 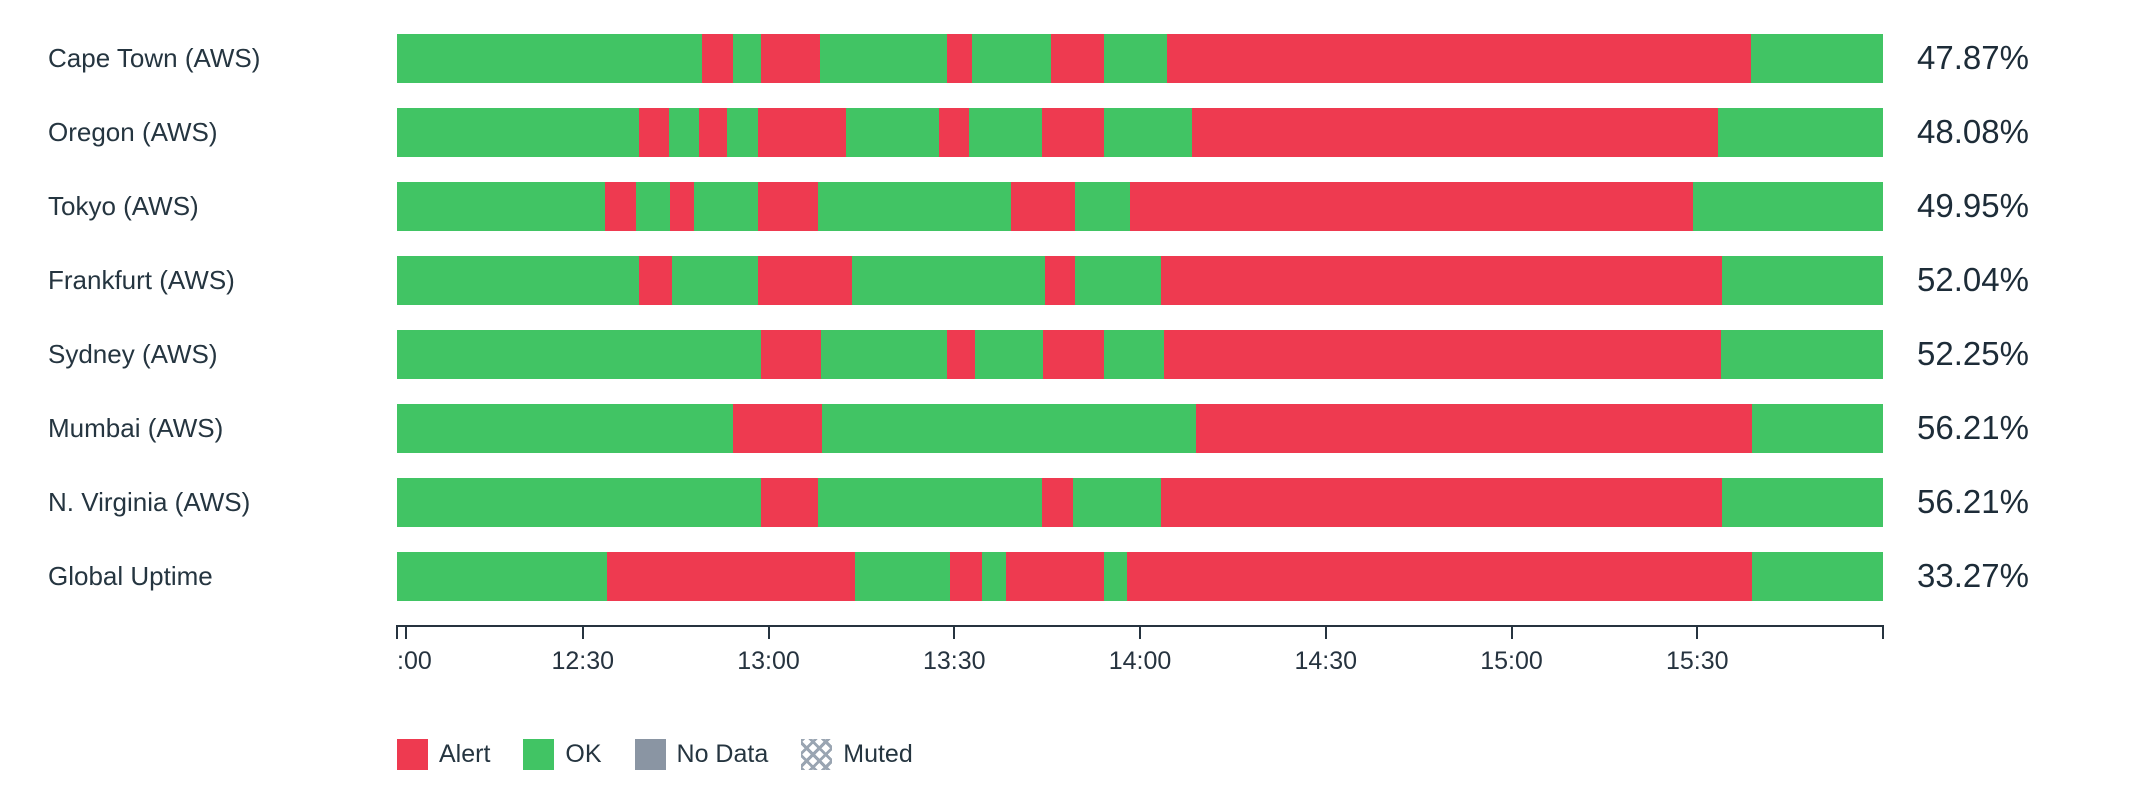 I want to click on legend: Alert OK No Data Muted, so click(x=1265, y=754).